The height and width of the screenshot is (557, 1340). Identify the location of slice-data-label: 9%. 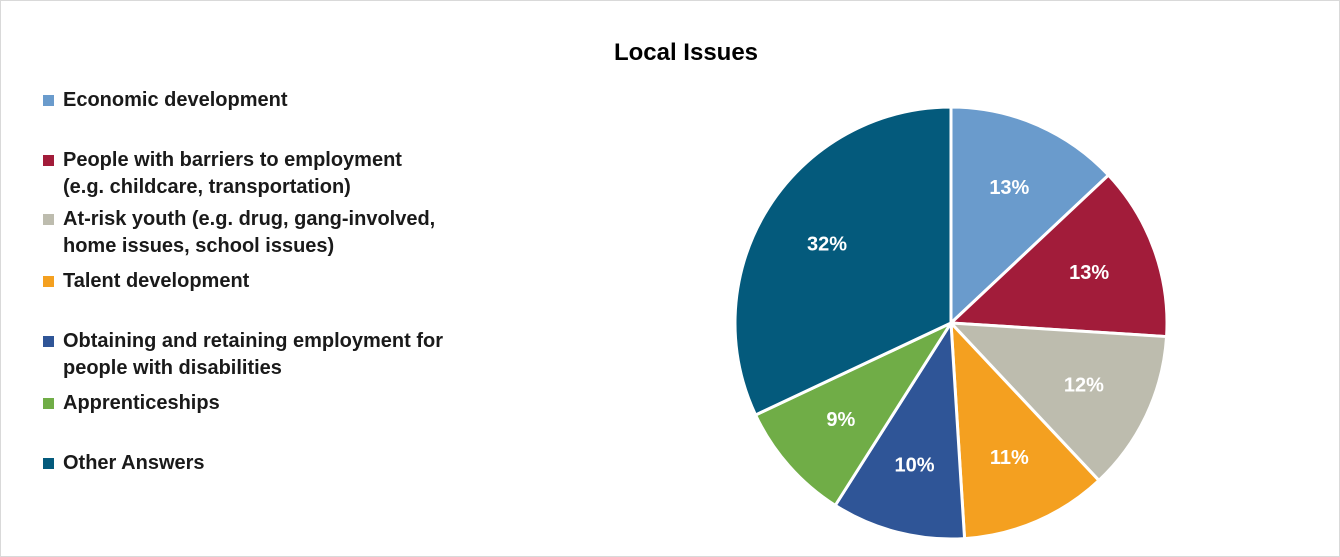
(840, 420).